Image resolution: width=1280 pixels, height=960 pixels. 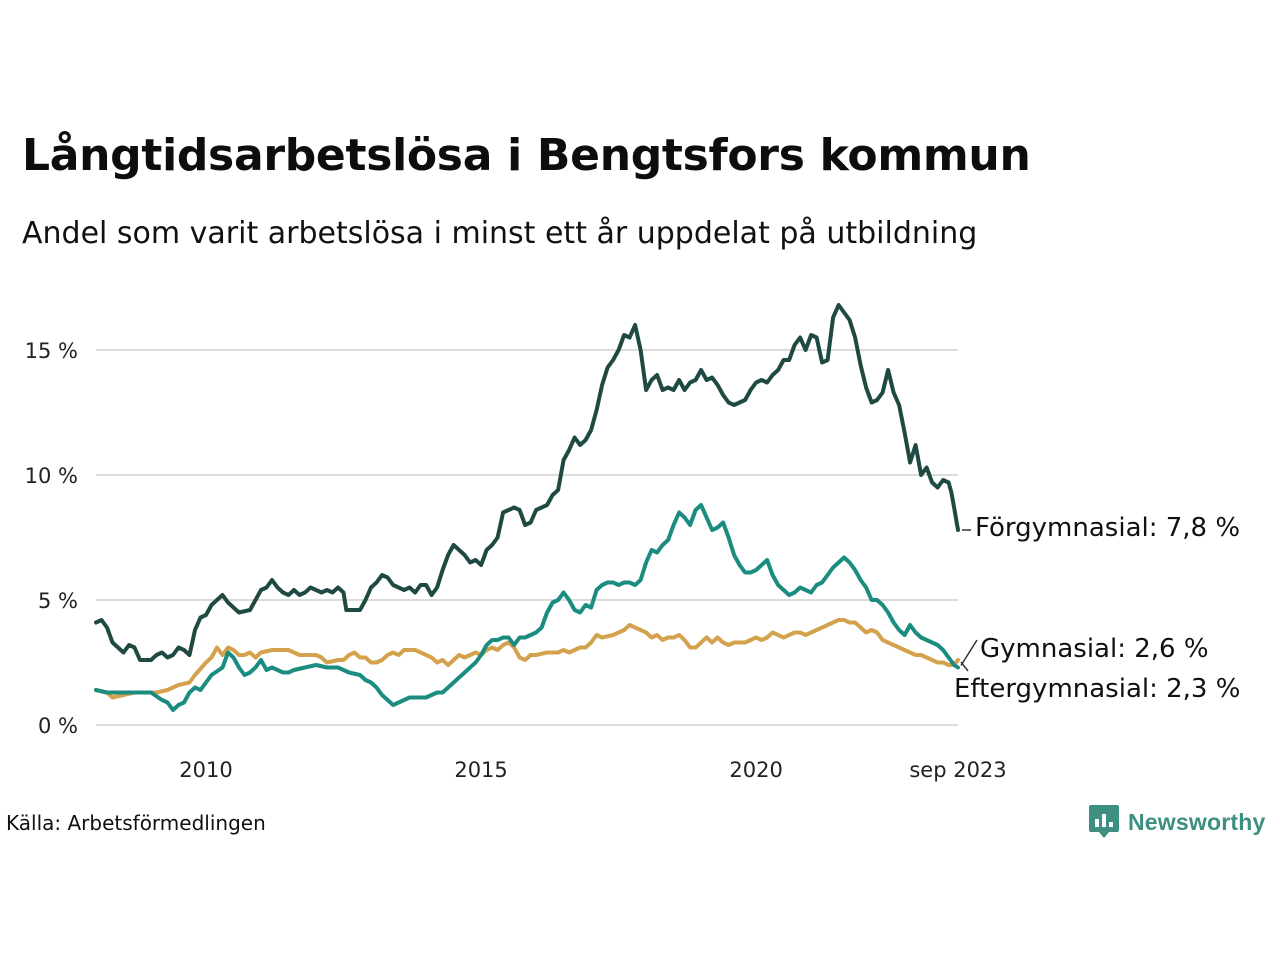 What do you see at coordinates (1107, 528) in the screenshot?
I see `series-end-label: Förgymnasial: 7,8 %` at bounding box center [1107, 528].